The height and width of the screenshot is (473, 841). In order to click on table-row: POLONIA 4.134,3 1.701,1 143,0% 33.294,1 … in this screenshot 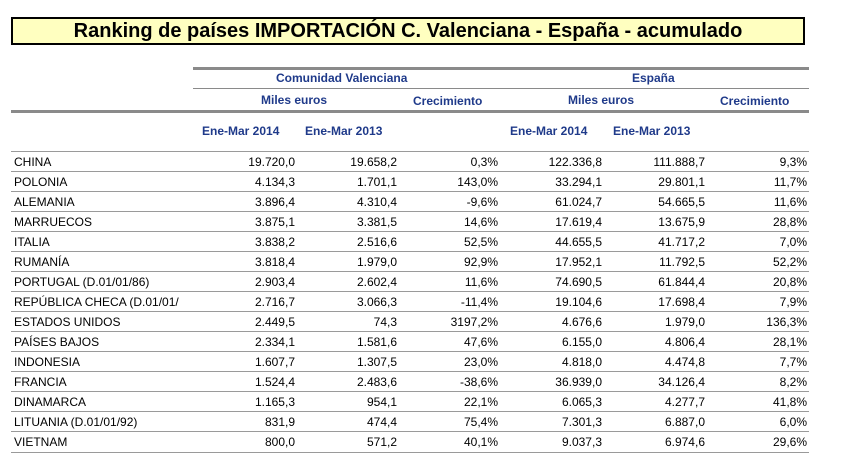, I will do `click(410, 181)`.